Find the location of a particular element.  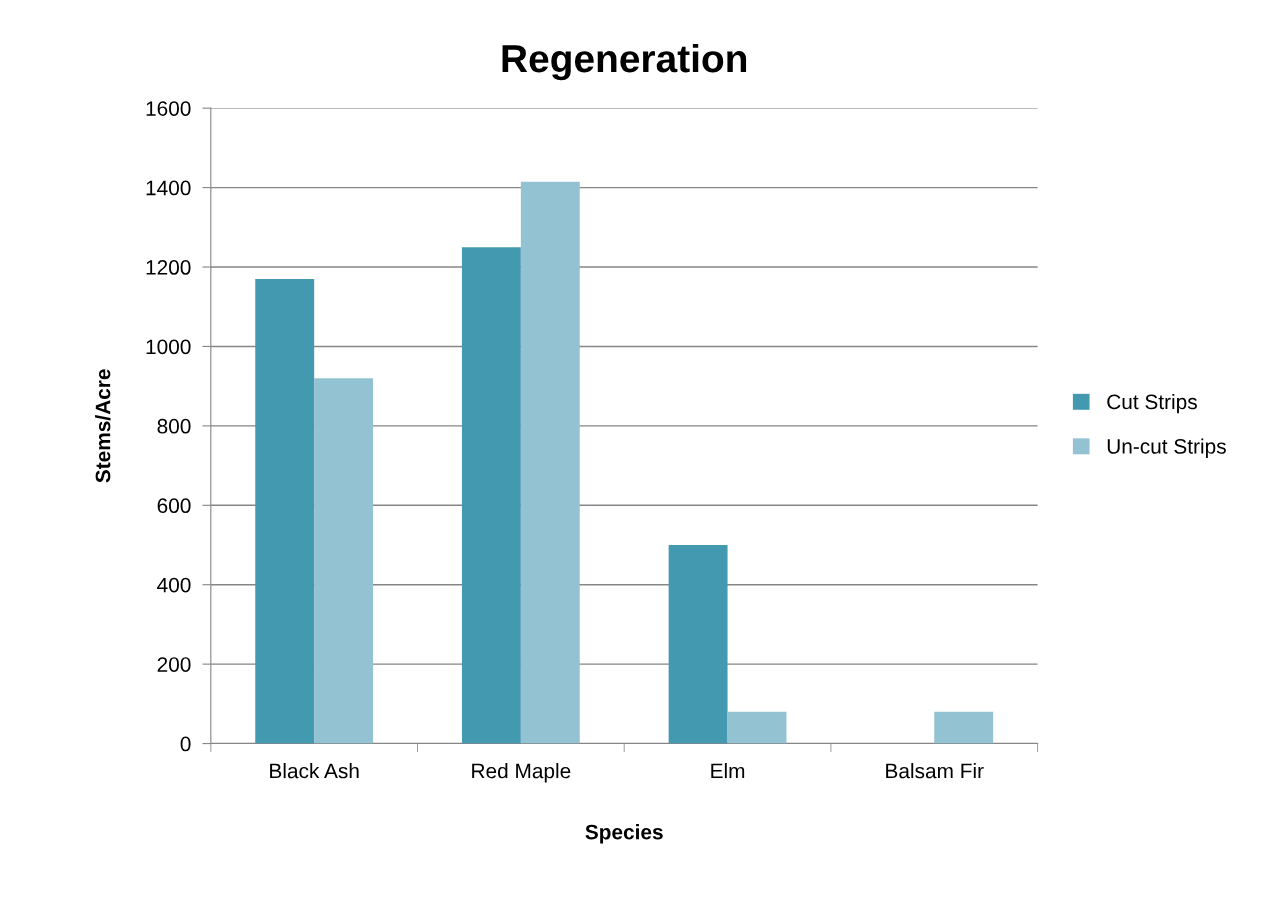

y-tick-label: 400 is located at coordinates (174, 585).